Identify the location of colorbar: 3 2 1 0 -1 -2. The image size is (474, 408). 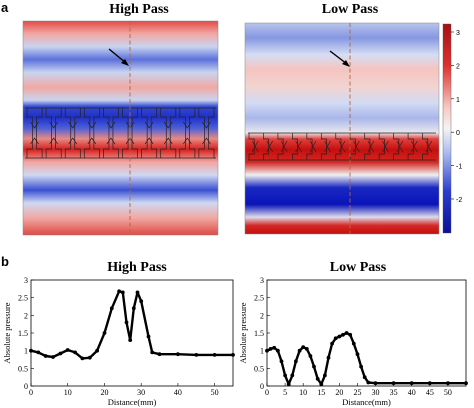
(452, 128).